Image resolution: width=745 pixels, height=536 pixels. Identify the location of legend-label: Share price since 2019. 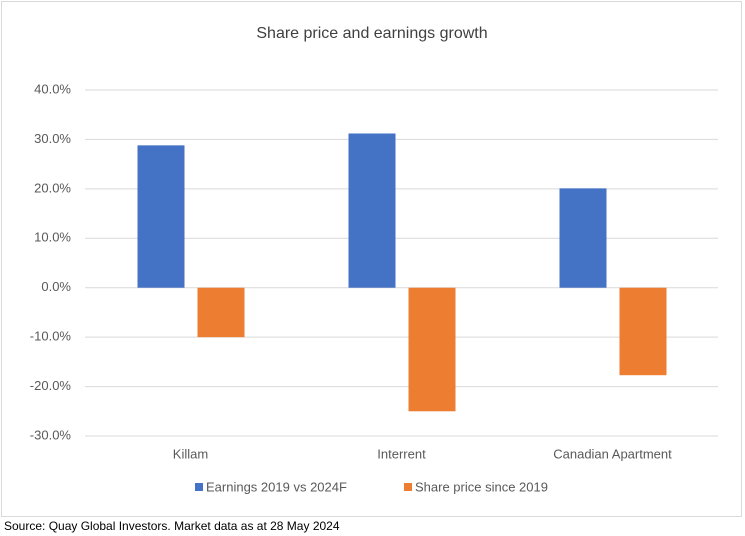
(481, 486).